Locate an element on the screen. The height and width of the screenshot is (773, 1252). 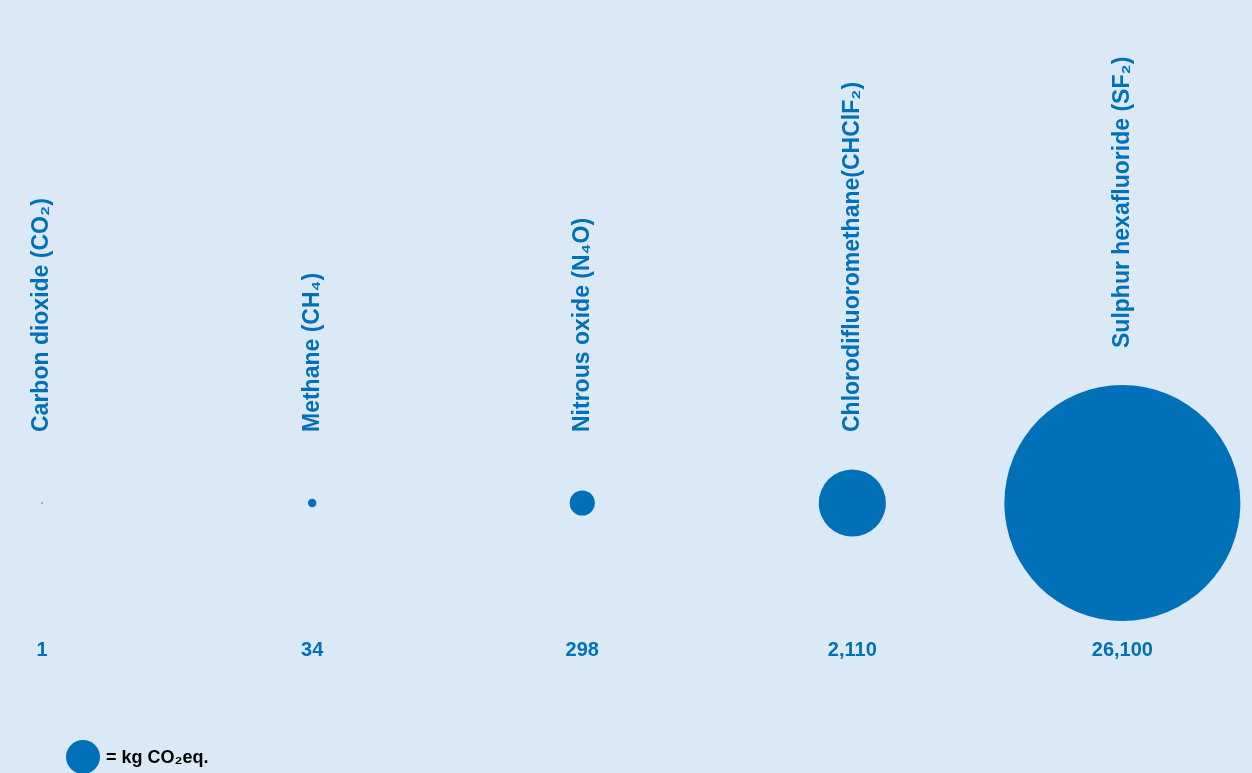
category-label: Methane (CH₄) is located at coordinates (310, 352).